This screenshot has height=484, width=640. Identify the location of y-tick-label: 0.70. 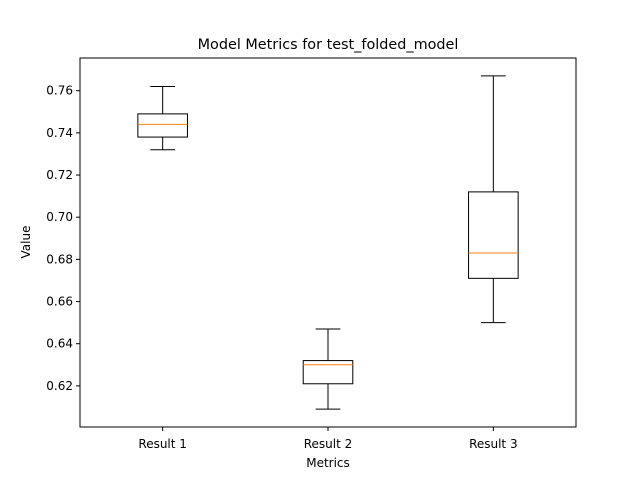
(59, 217).